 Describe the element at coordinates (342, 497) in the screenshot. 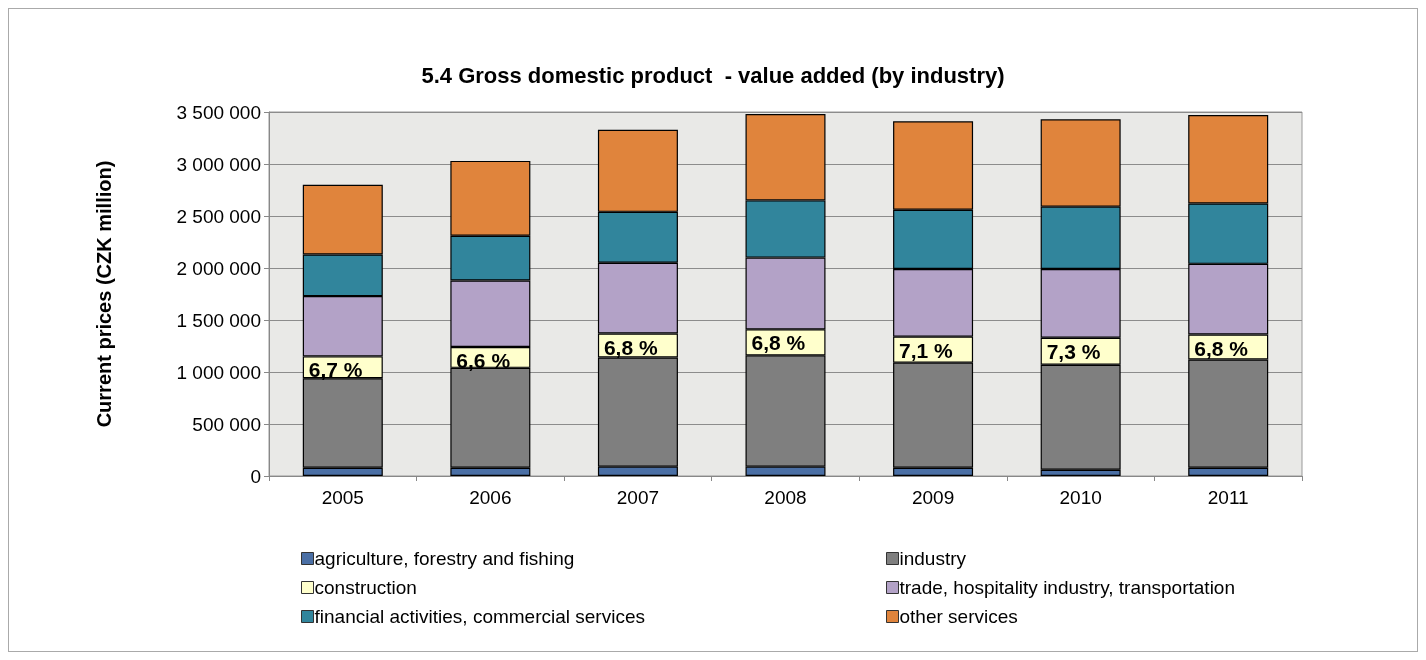

I see `x-tick-label: 2005` at that location.